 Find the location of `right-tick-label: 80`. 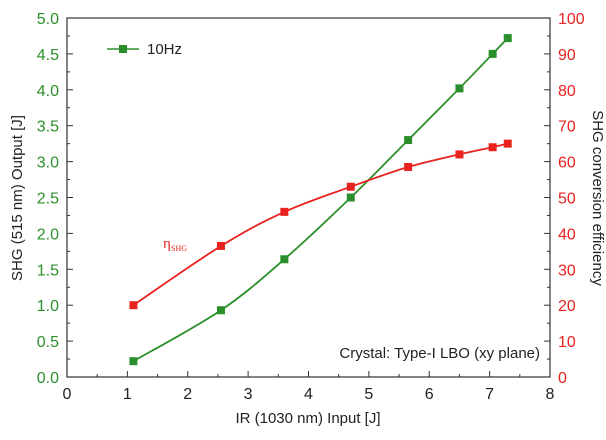

right-tick-label: 80 is located at coordinates (567, 91).